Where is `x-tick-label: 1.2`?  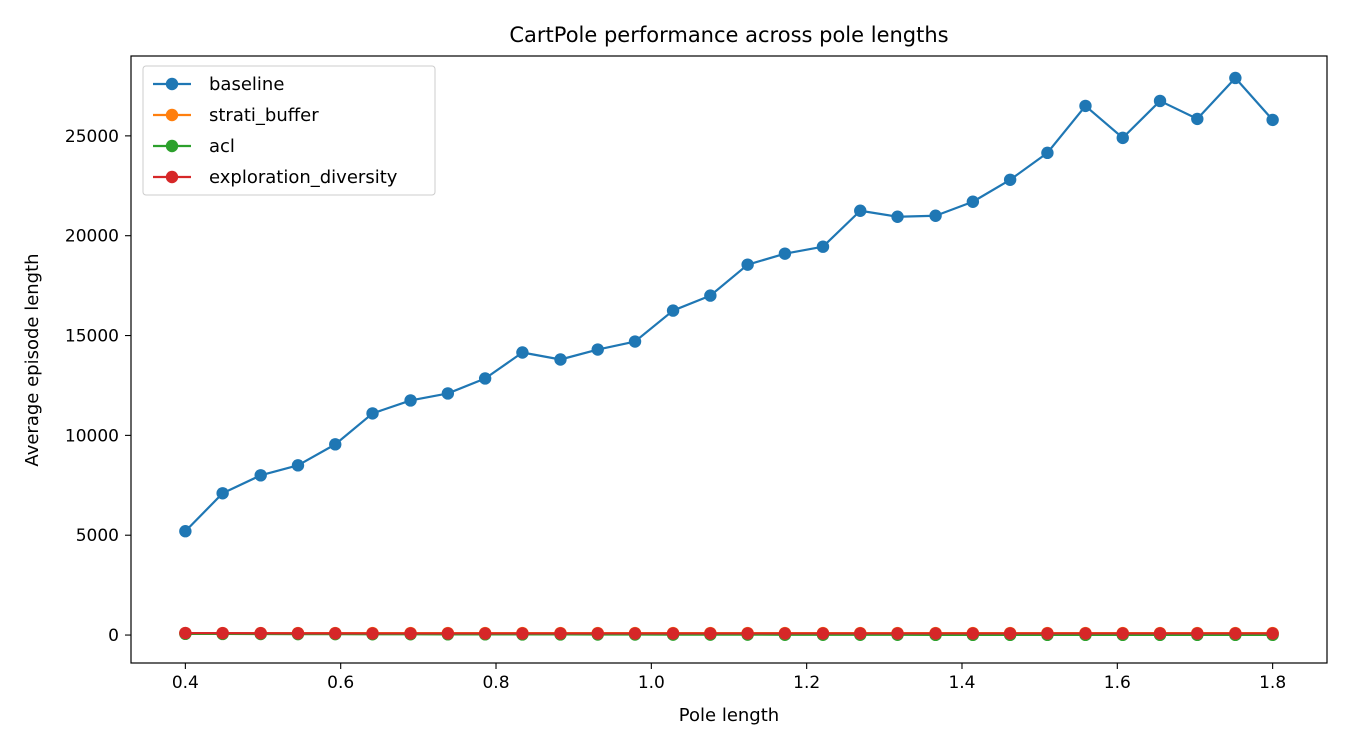
x-tick-label: 1.2 is located at coordinates (806, 683).